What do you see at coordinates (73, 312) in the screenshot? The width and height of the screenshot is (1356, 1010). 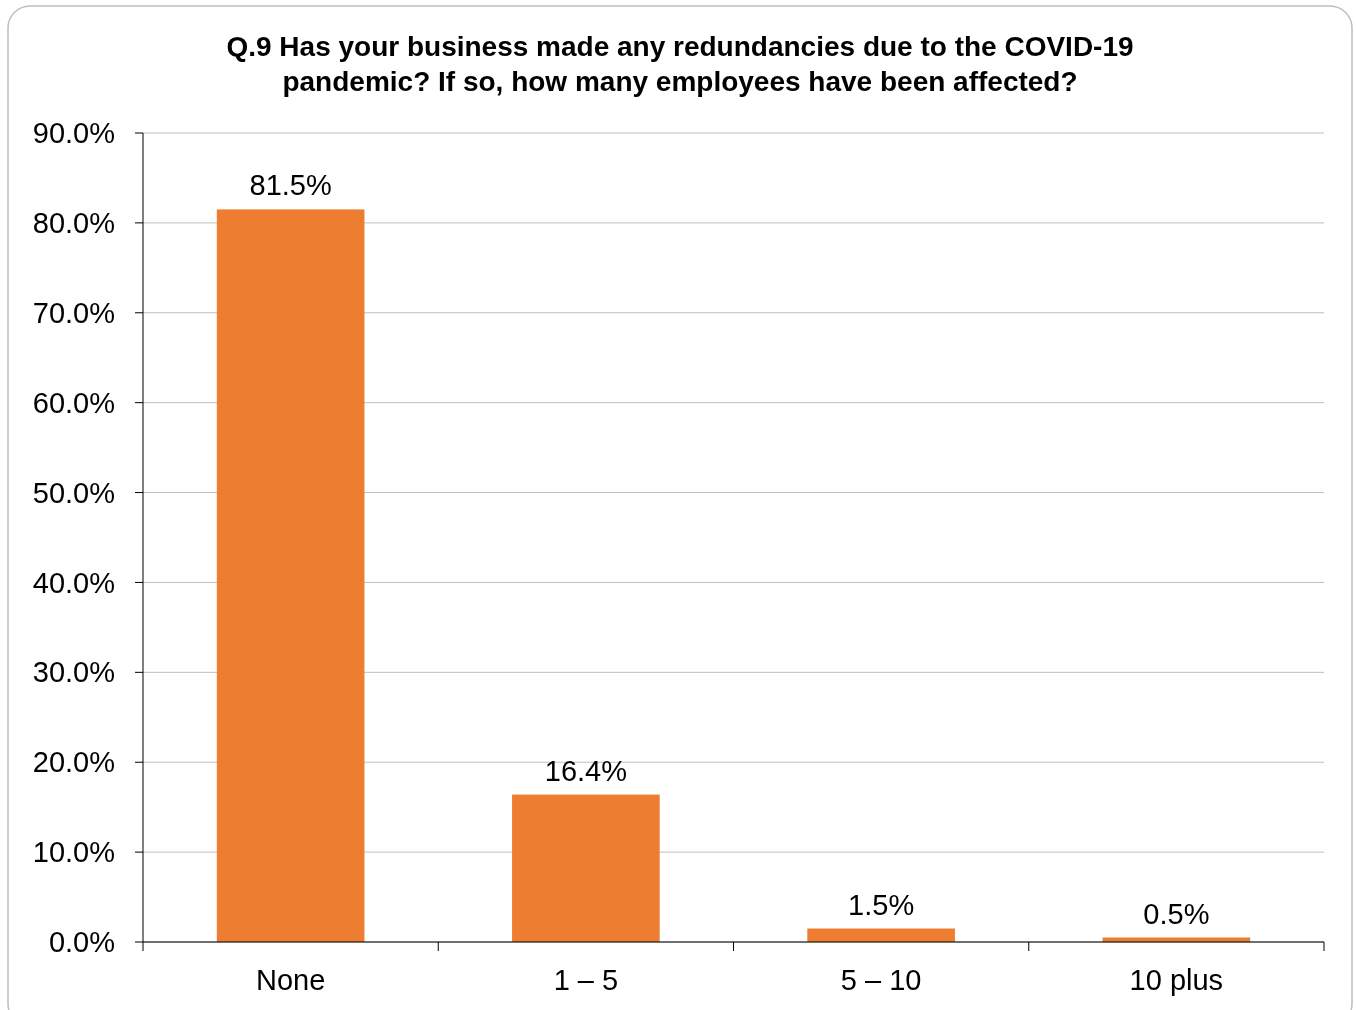 I see `y-tick-label: 70.0%` at bounding box center [73, 312].